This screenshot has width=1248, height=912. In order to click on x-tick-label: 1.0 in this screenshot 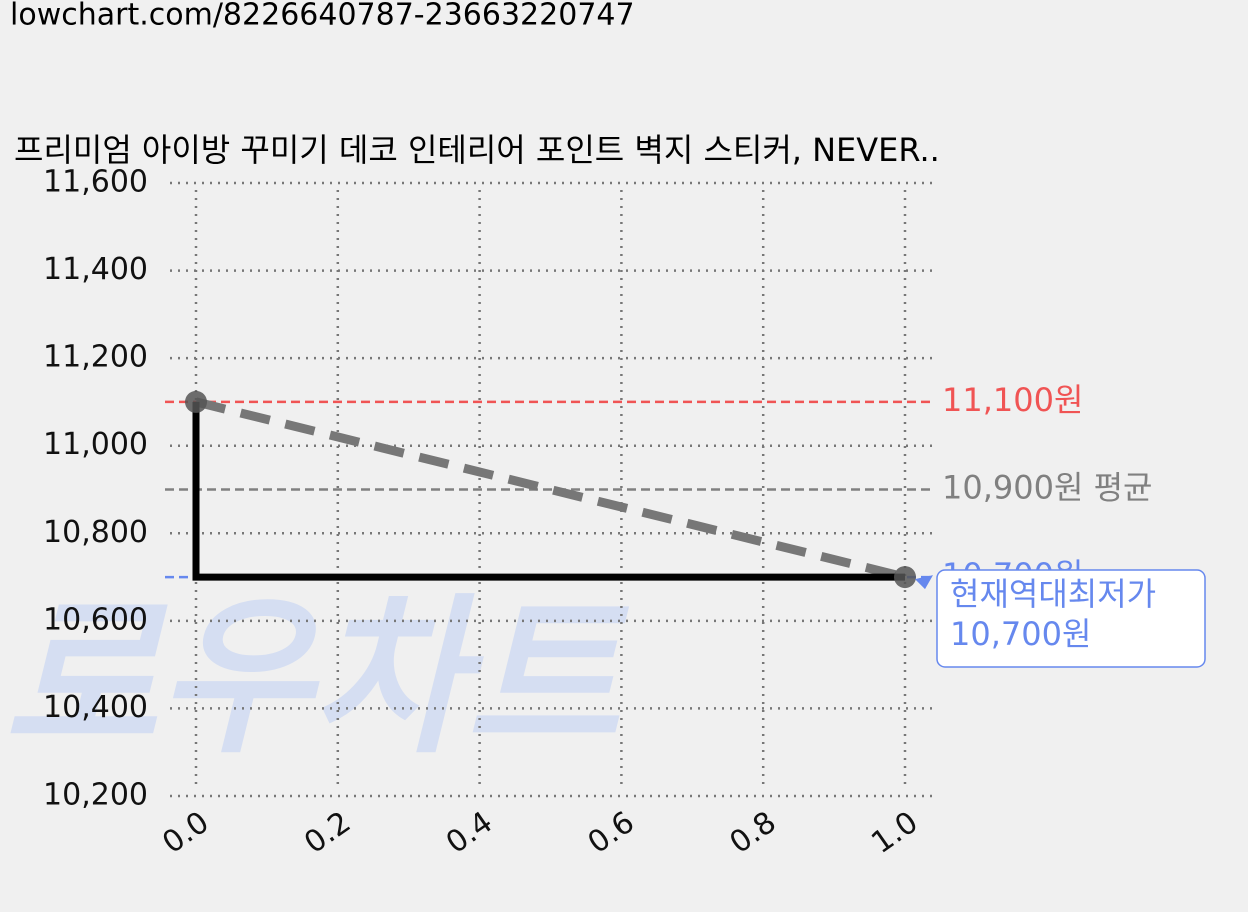, I will do `click(894, 833)`.